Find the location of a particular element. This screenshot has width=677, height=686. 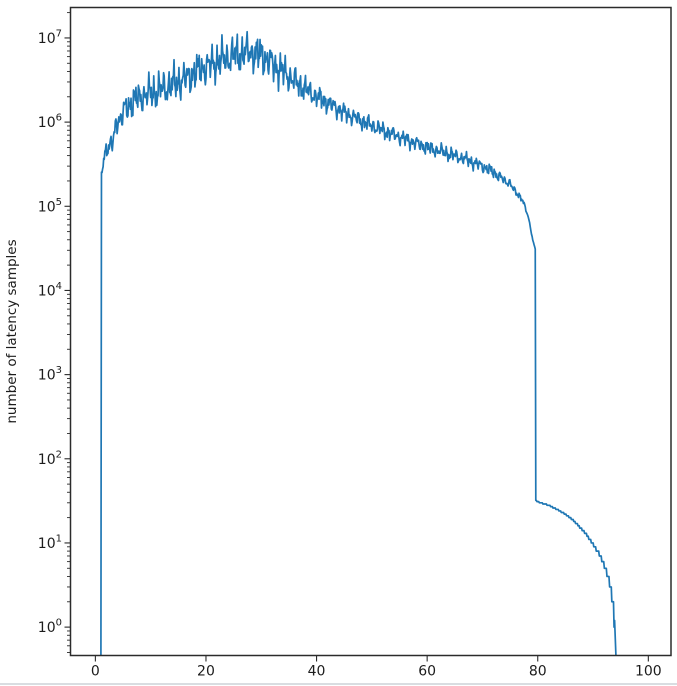

y-tick-label-1e3: 10³ is located at coordinates (50, 374).